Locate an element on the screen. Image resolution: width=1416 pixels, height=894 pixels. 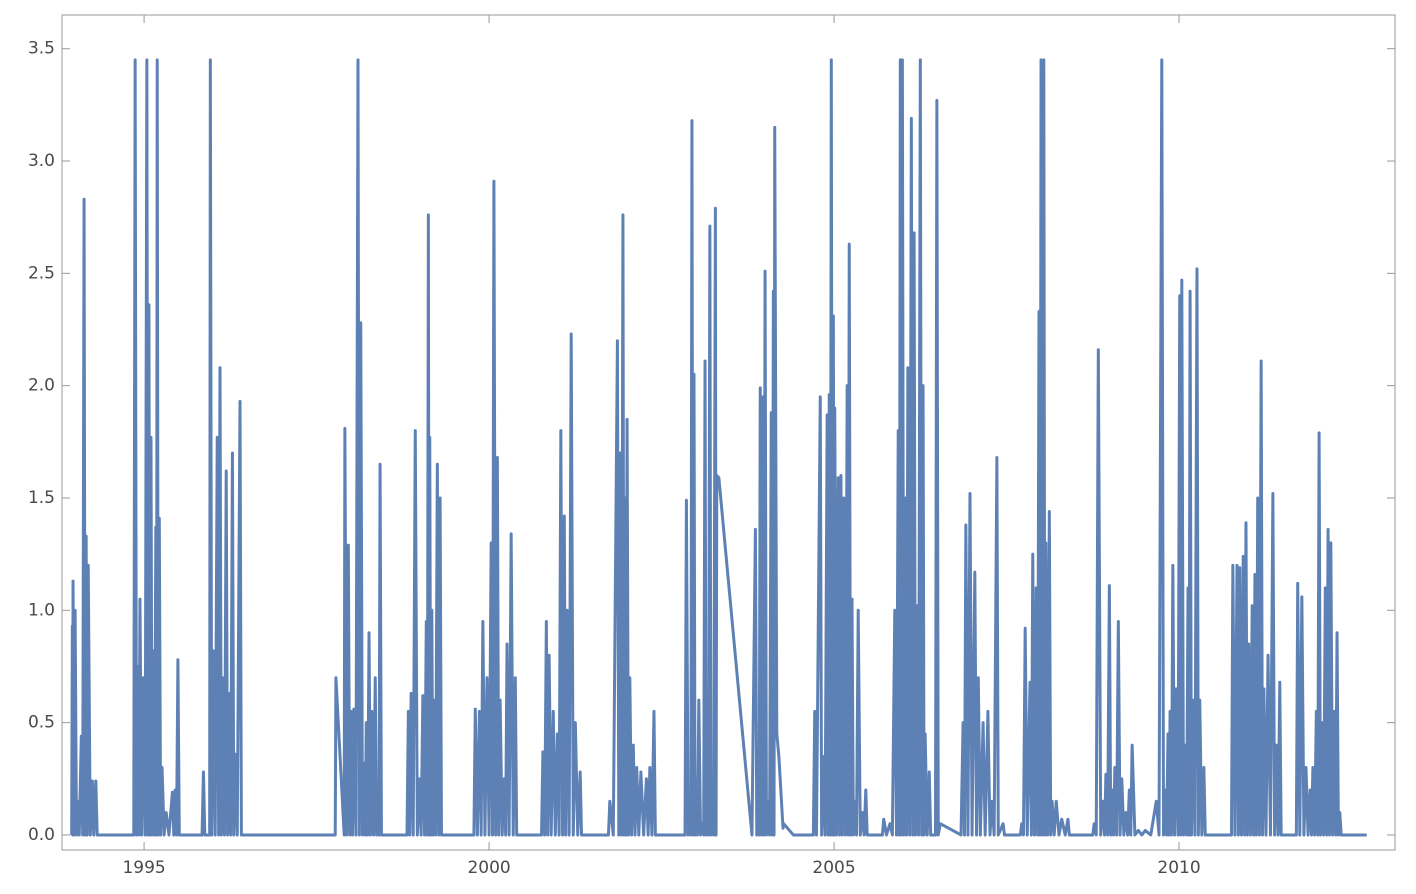
y-tick-label: 0.5 is located at coordinates (41, 723).